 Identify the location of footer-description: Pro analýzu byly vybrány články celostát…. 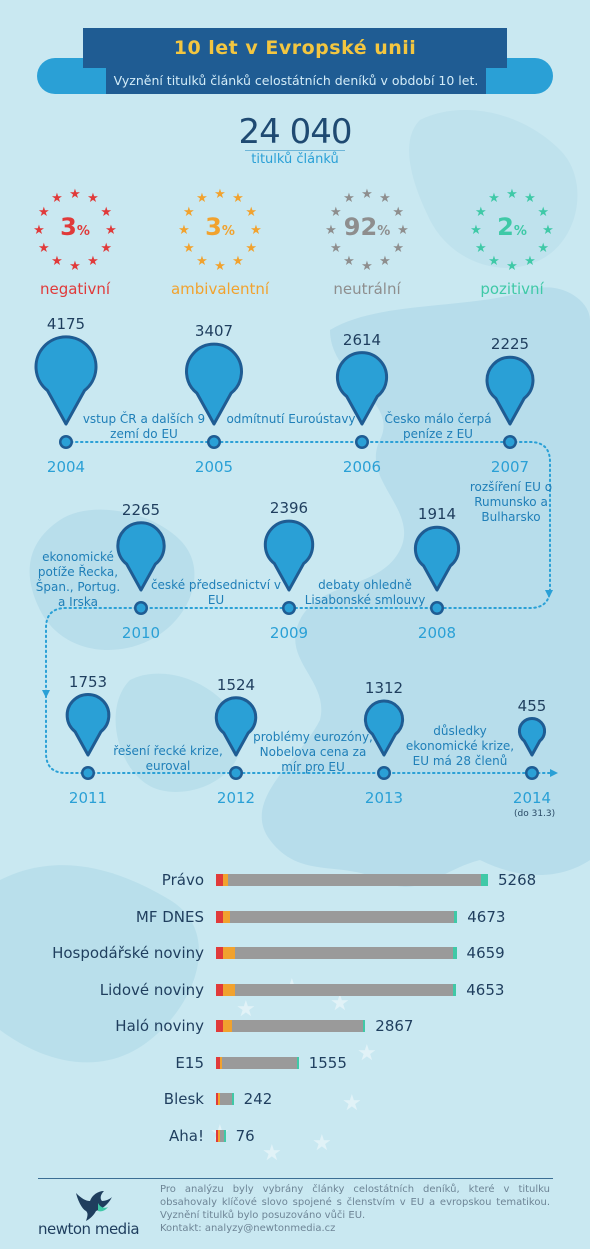
(355, 1202).